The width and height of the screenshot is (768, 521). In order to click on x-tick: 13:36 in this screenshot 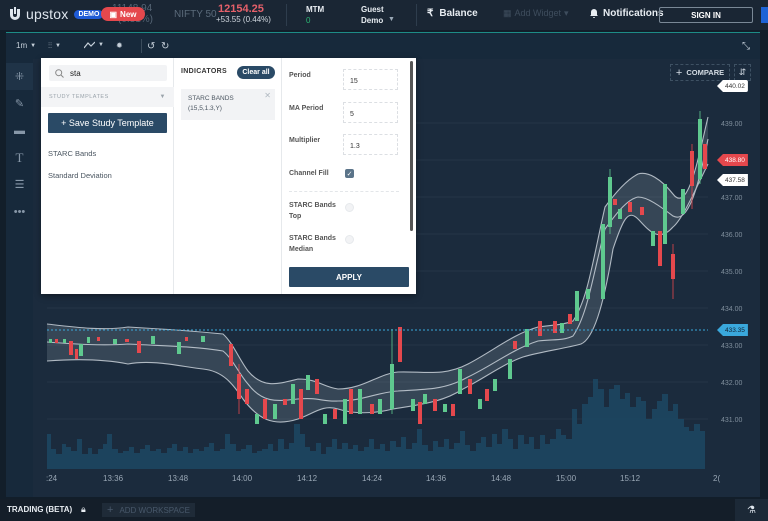, I will do `click(113, 478)`.